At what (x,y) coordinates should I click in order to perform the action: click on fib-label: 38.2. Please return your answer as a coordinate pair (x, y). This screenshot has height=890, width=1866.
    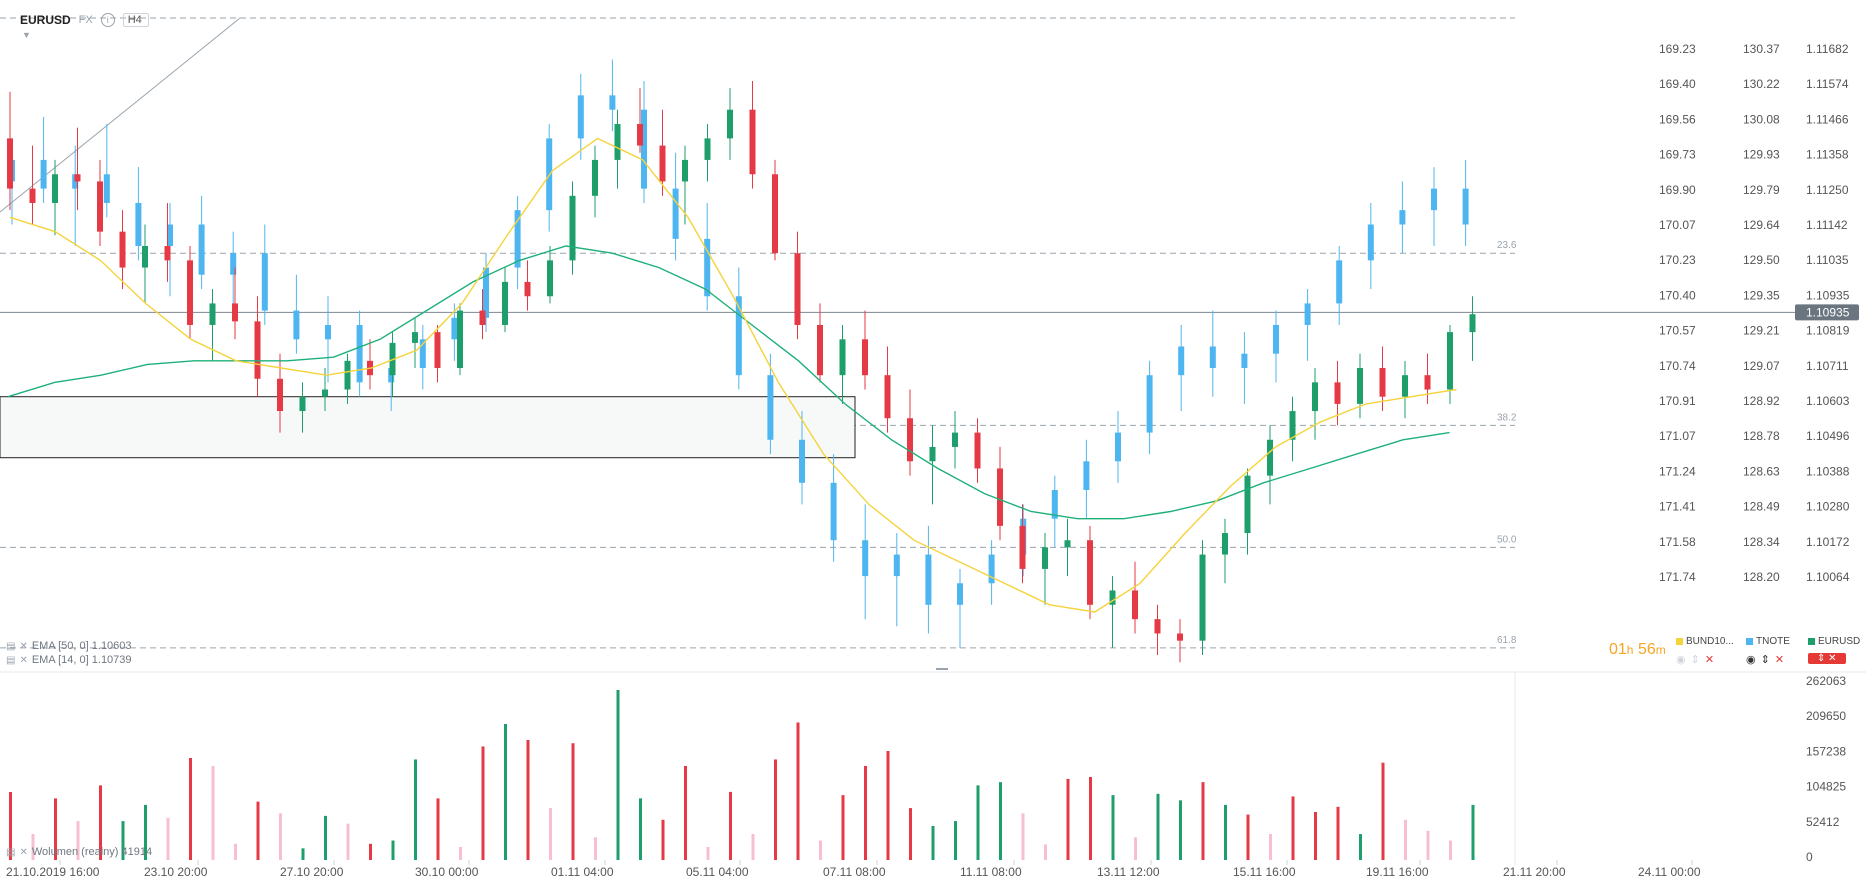
    Looking at the image, I should click on (1507, 417).